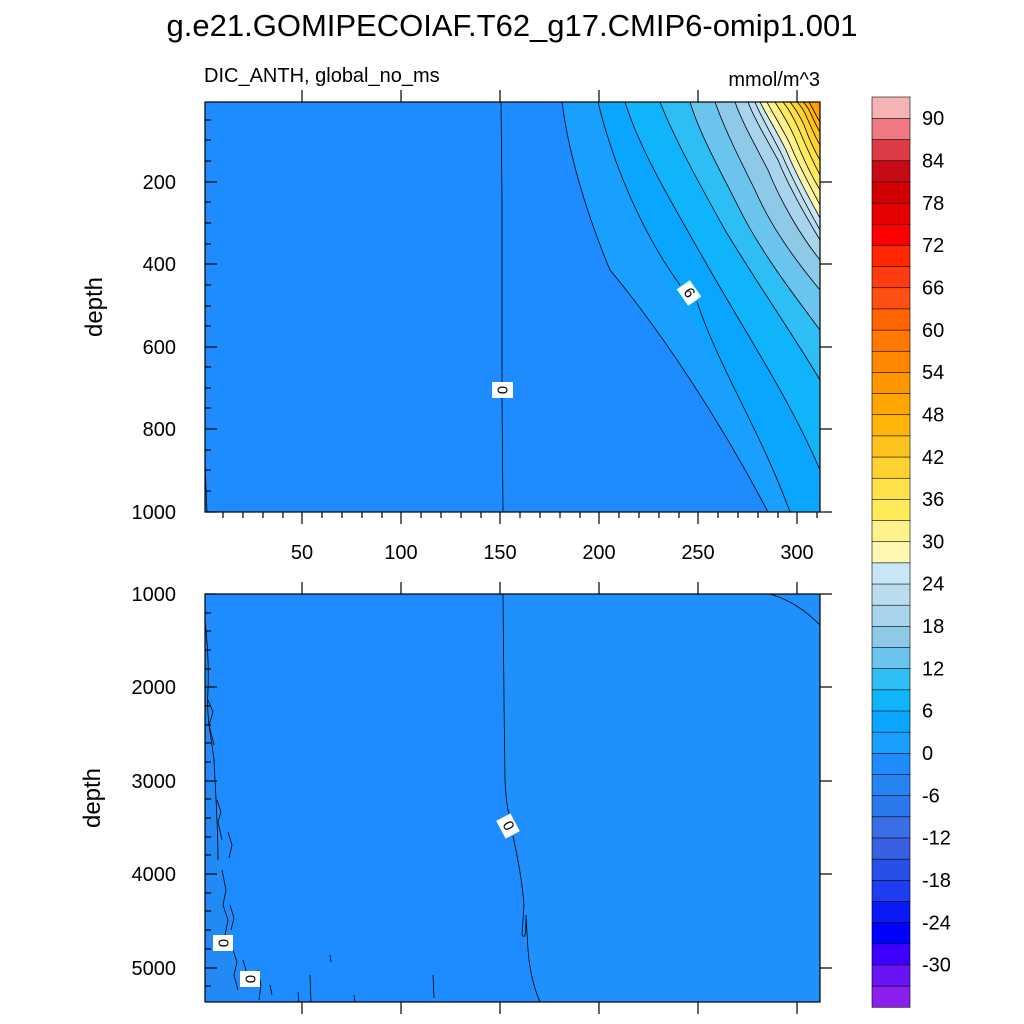  What do you see at coordinates (598, 553) in the screenshot?
I see `x-tick-label: 200` at bounding box center [598, 553].